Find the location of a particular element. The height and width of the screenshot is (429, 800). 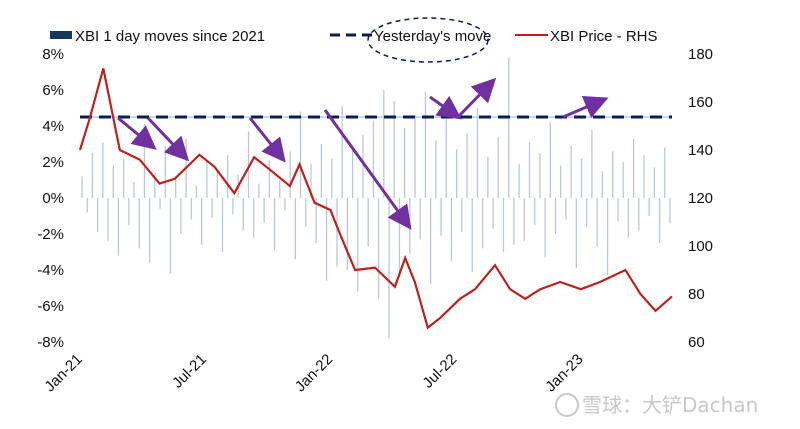

y-right-ticks: 180 160 140 120 100 80 60 is located at coordinates (700, 198).